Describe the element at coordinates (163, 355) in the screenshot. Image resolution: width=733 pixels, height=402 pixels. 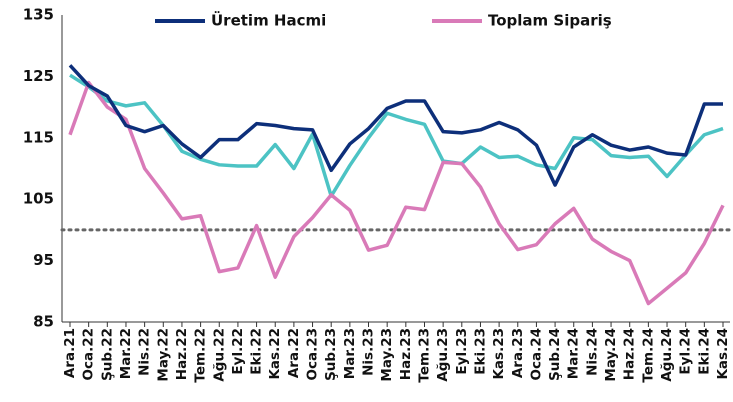
I see `x-tick-label: May.22` at that location.